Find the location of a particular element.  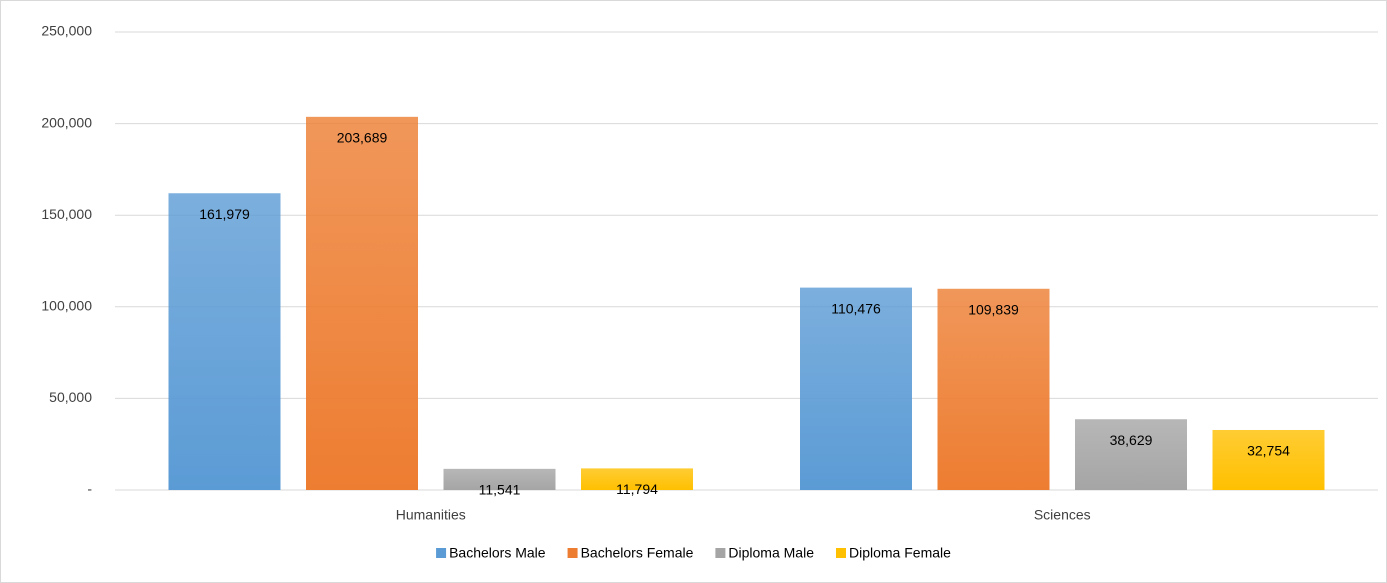

data-label: 203,689 is located at coordinates (362, 138).